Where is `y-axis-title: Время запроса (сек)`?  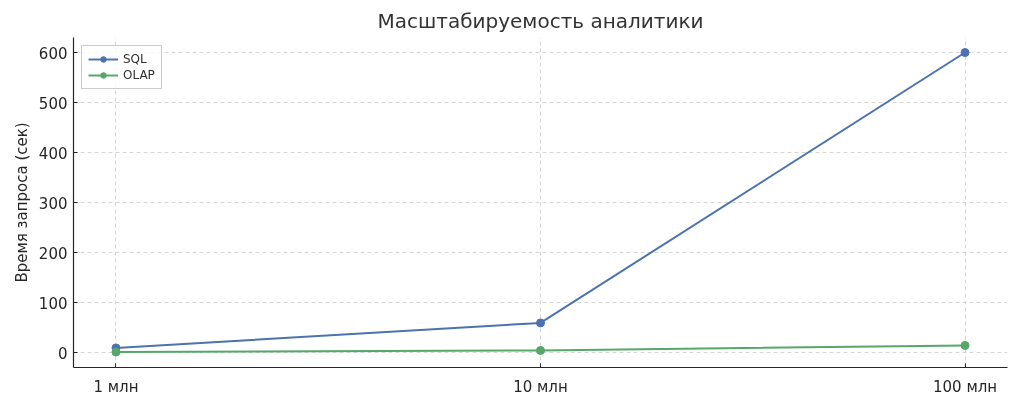
y-axis-title: Время запроса (сек) is located at coordinates (21, 202).